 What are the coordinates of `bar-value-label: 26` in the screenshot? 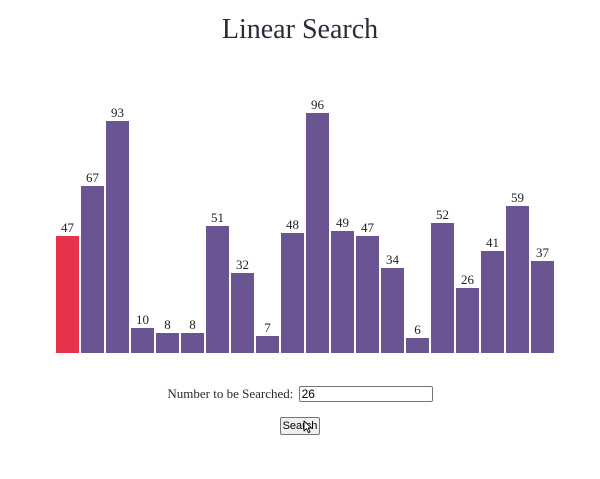 It's located at (467, 279).